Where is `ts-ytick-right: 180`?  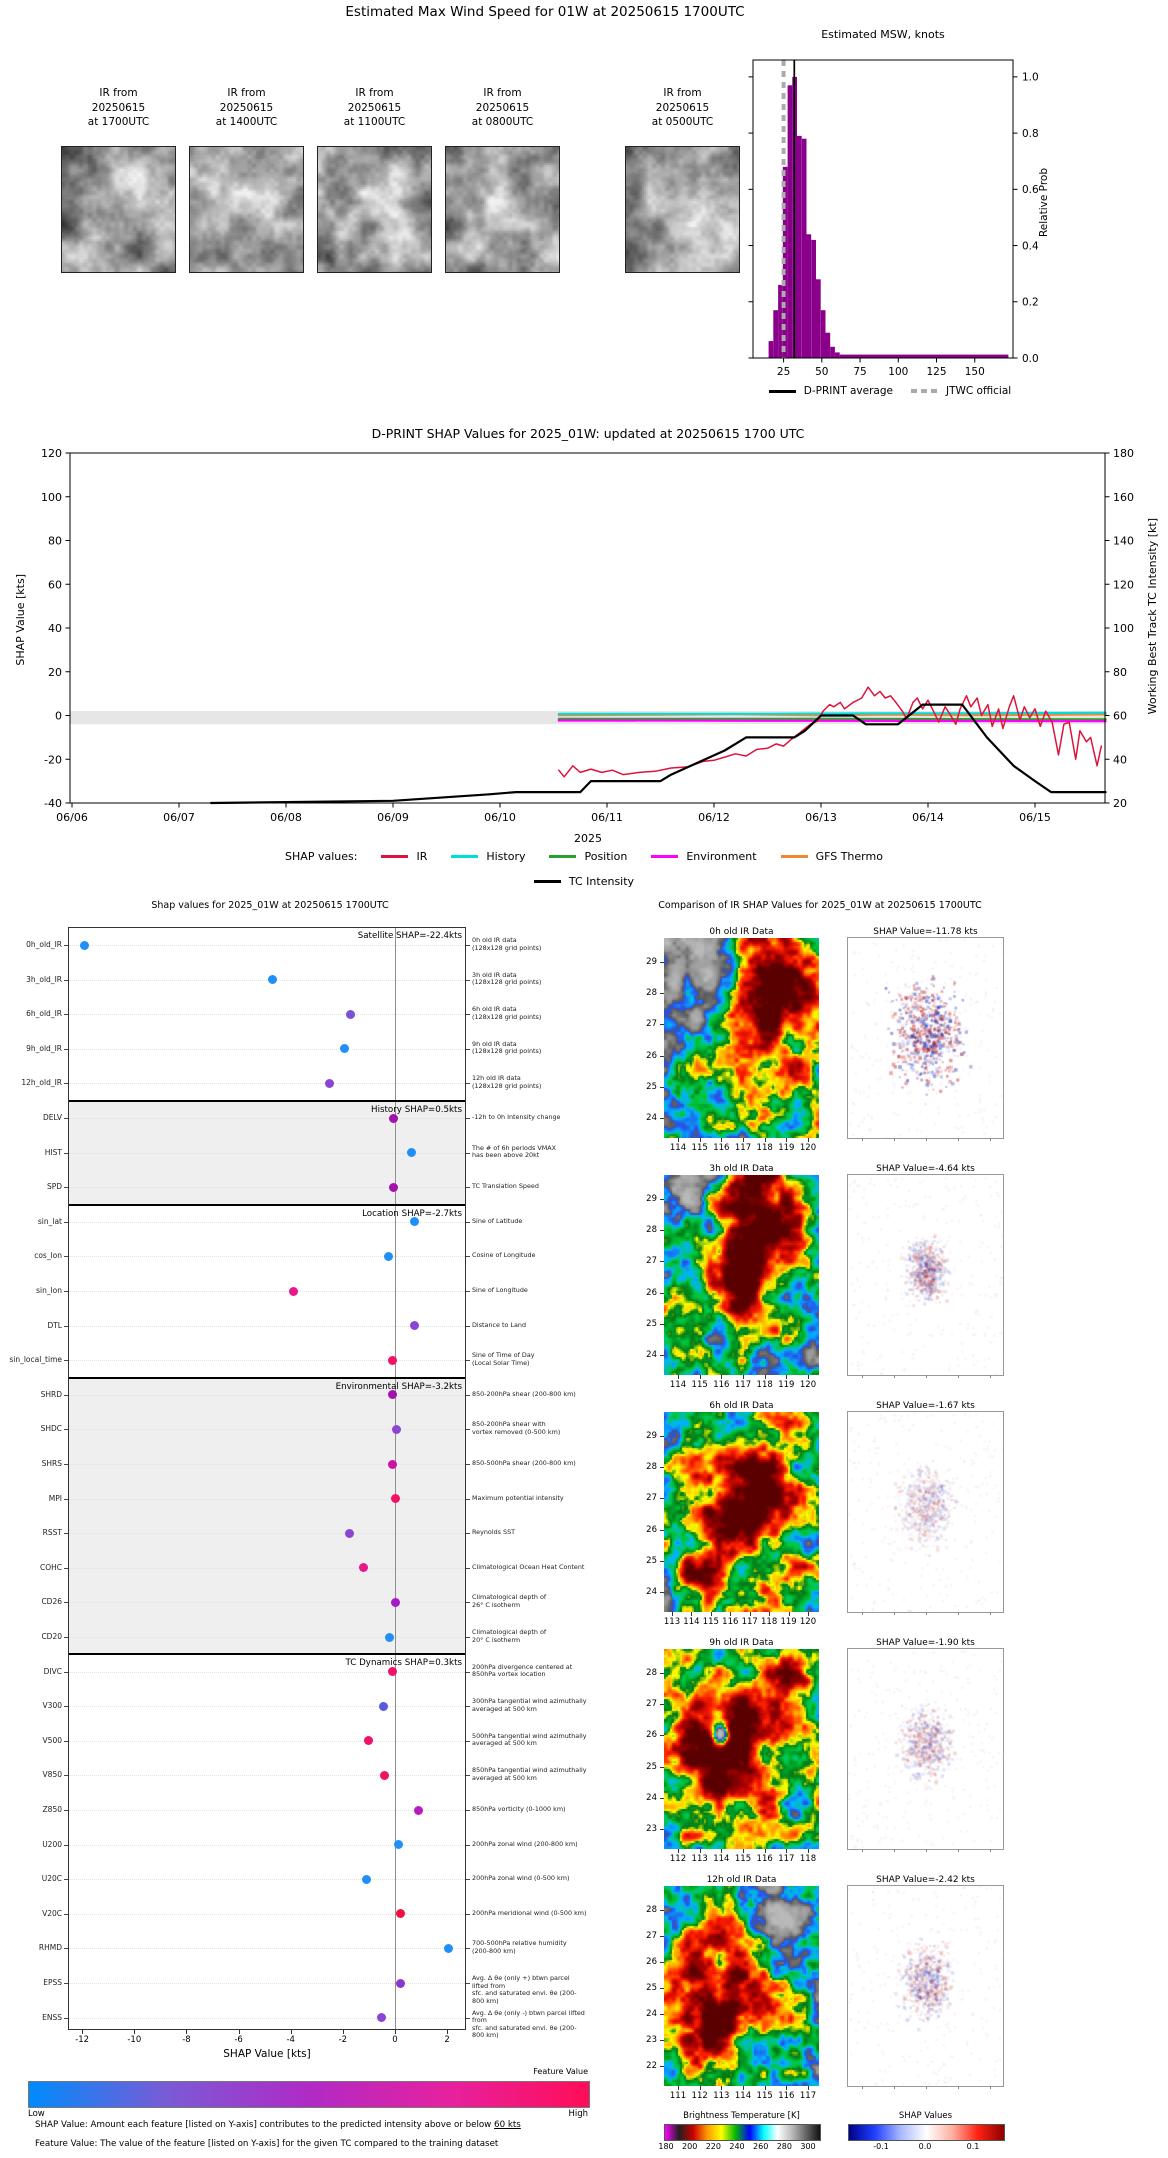
ts-ytick-right: 180 is located at coordinates (1123, 453).